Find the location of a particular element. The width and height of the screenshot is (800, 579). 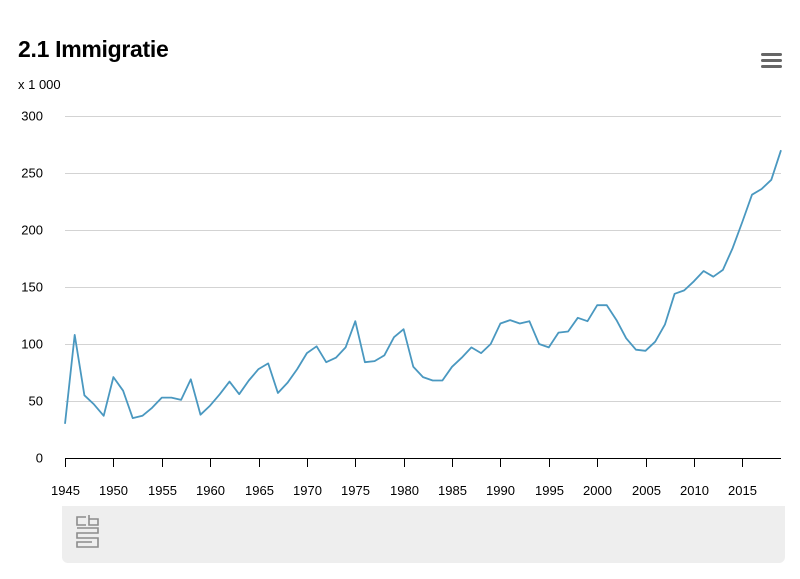

x-tick-label: 1990 is located at coordinates (500, 490).